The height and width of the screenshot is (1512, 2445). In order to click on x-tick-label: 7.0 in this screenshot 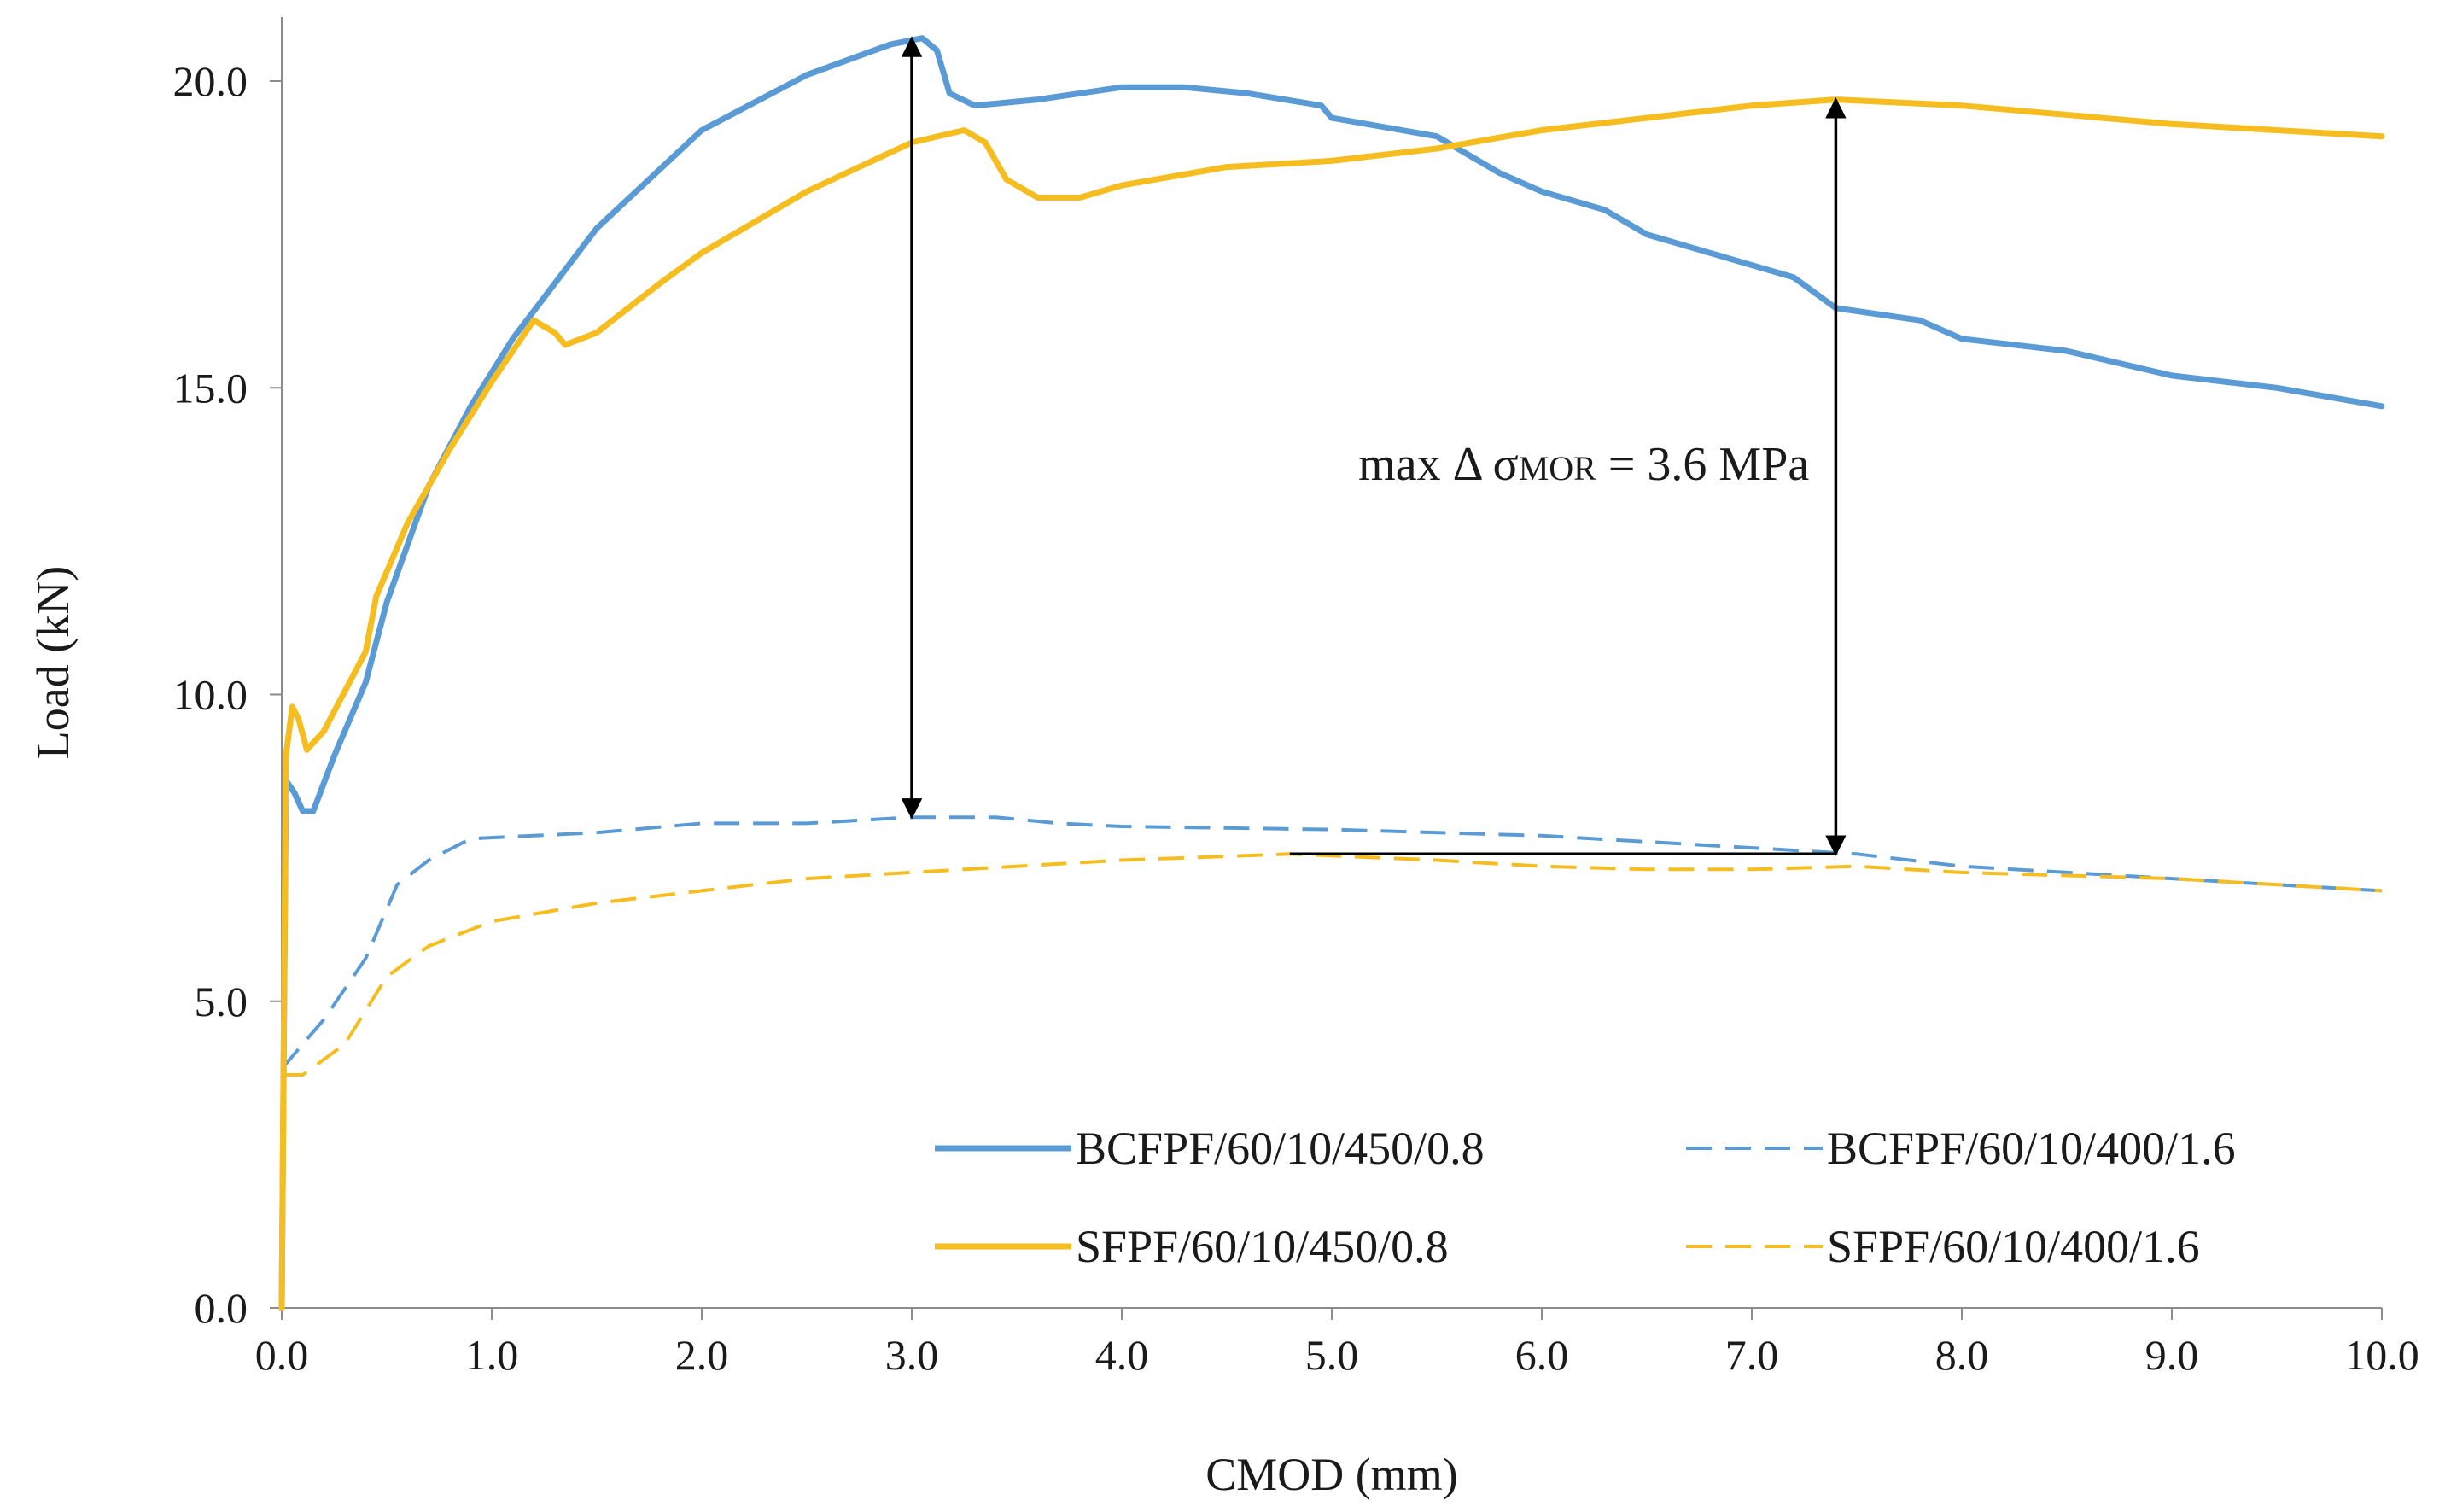, I will do `click(1752, 1355)`.